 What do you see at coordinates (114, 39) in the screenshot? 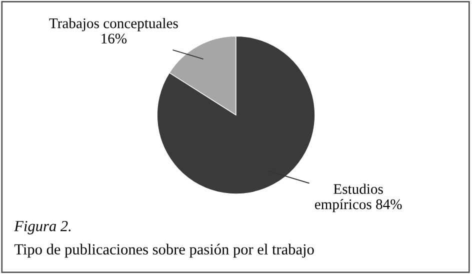
I see `data-label: 16%` at bounding box center [114, 39].